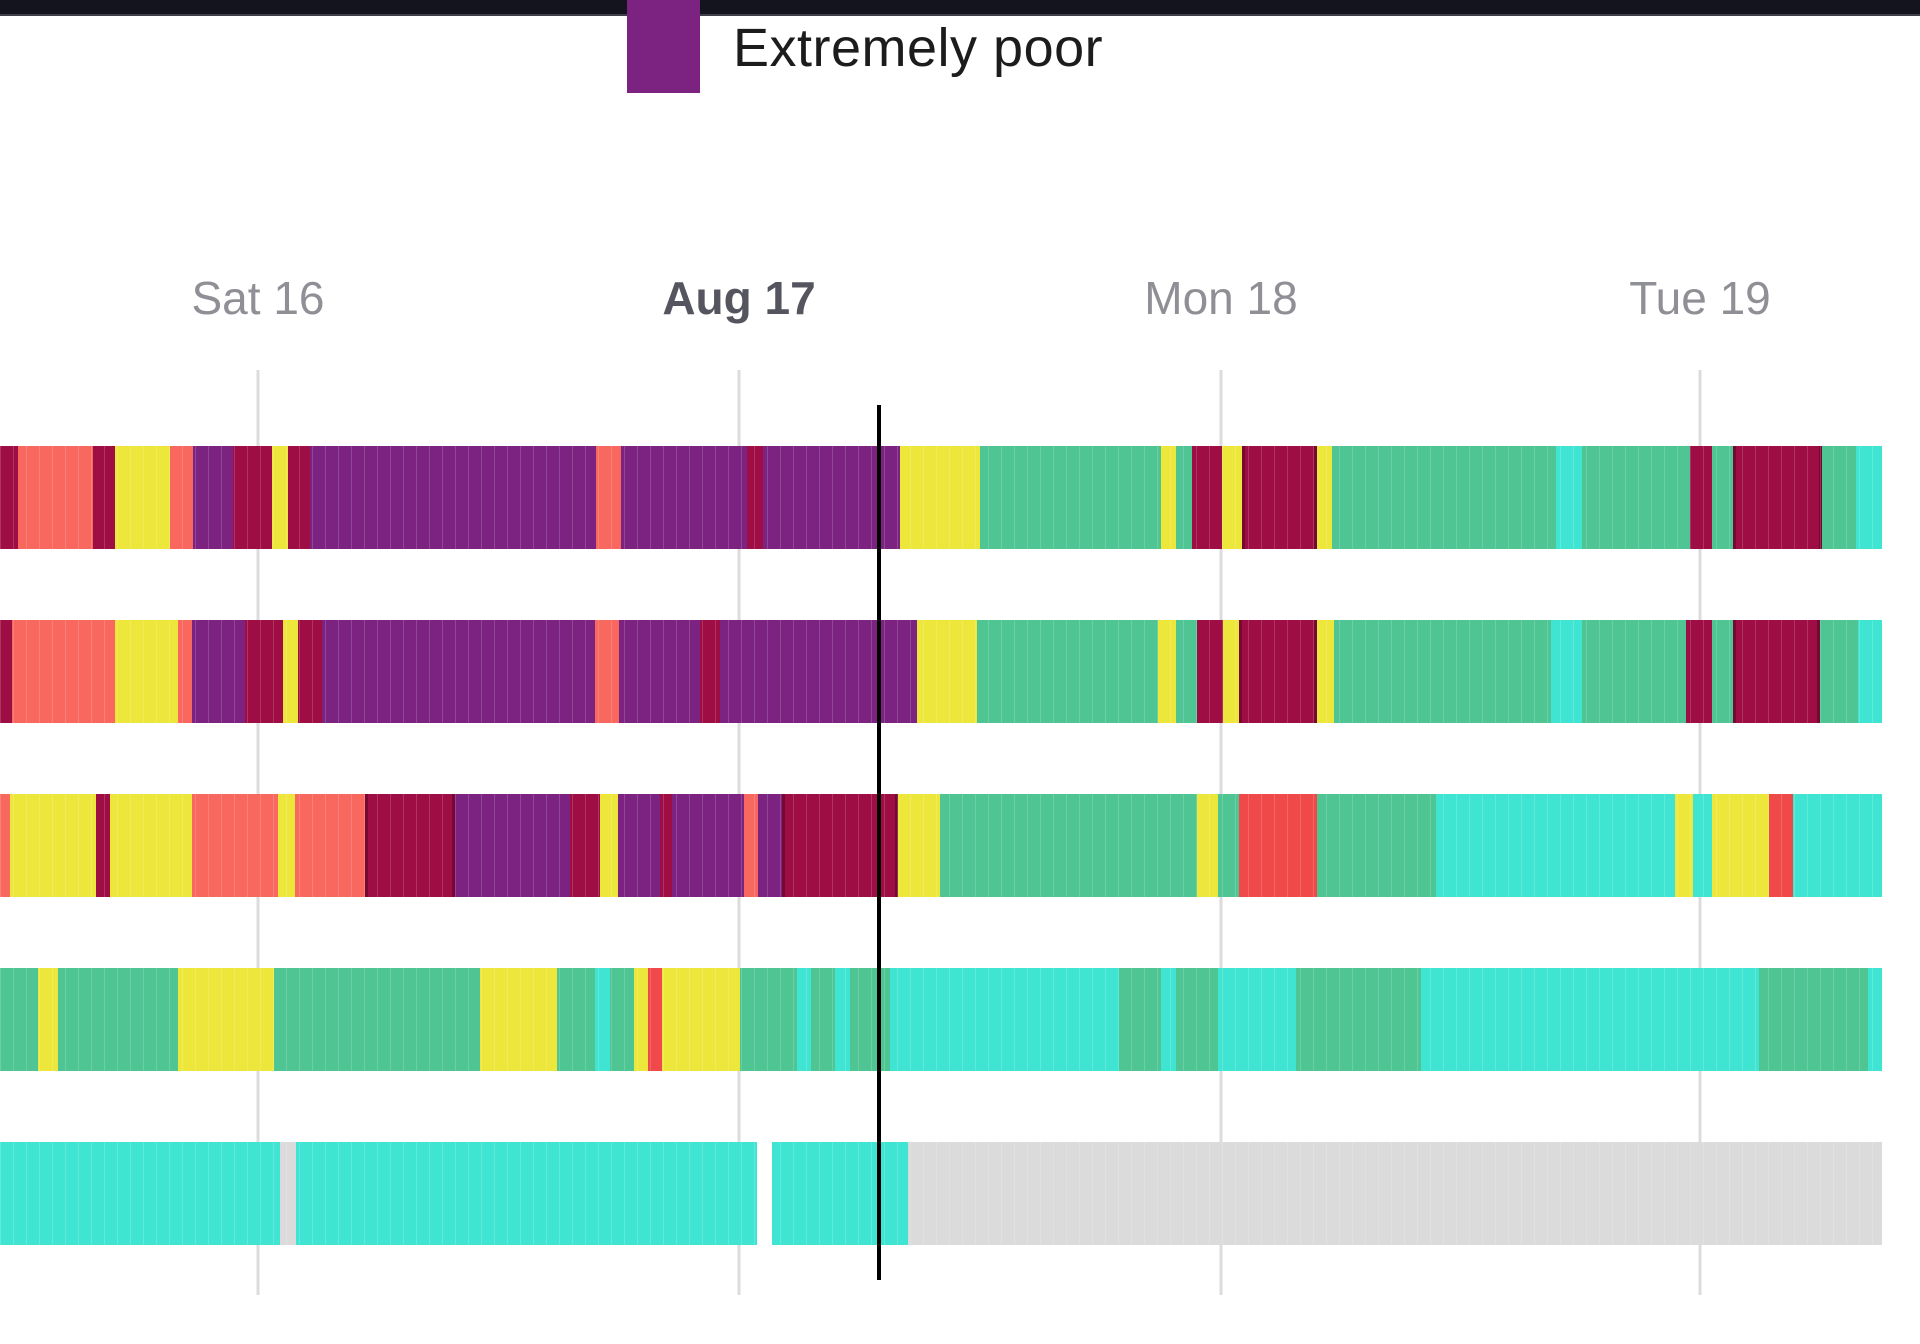  What do you see at coordinates (1780, 845) in the screenshot?
I see `segment-red` at bounding box center [1780, 845].